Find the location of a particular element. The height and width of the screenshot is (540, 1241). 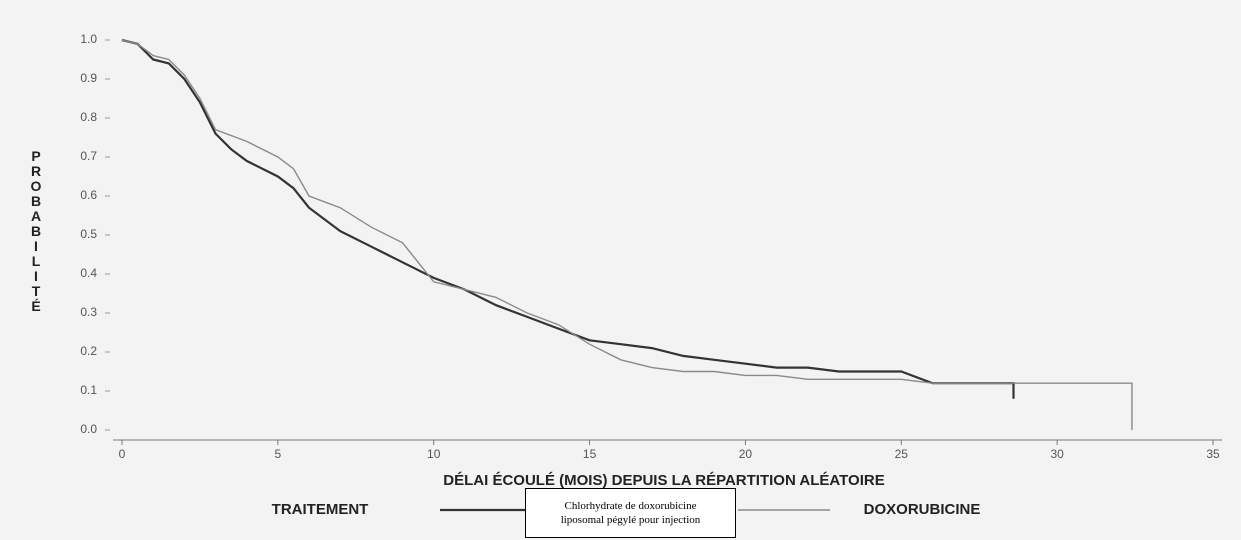

y-tick-label: 0.9 is located at coordinates (88, 78).